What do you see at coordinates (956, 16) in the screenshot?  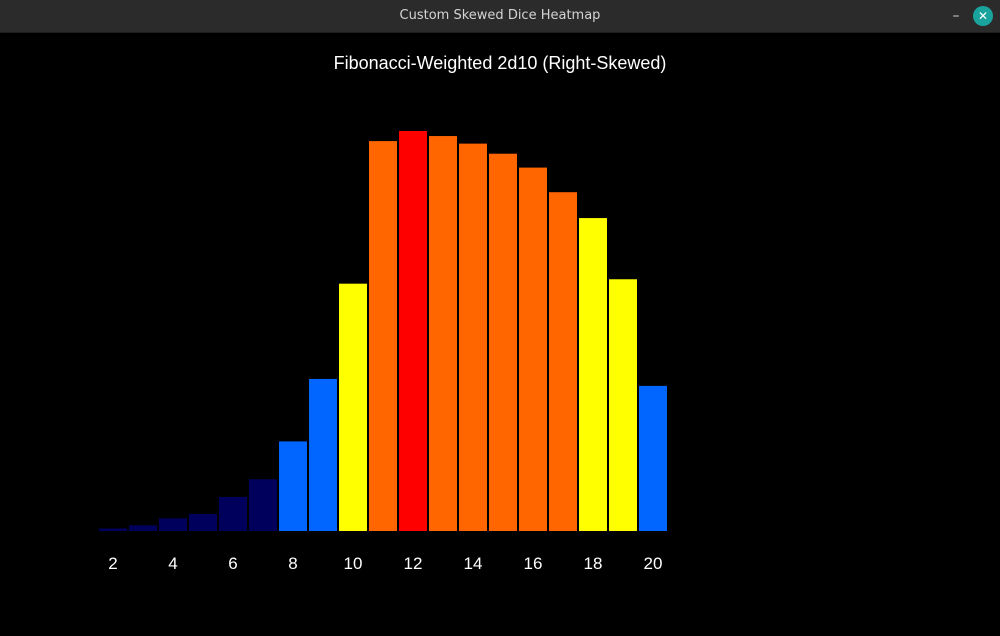 I see `minimize-button: –` at bounding box center [956, 16].